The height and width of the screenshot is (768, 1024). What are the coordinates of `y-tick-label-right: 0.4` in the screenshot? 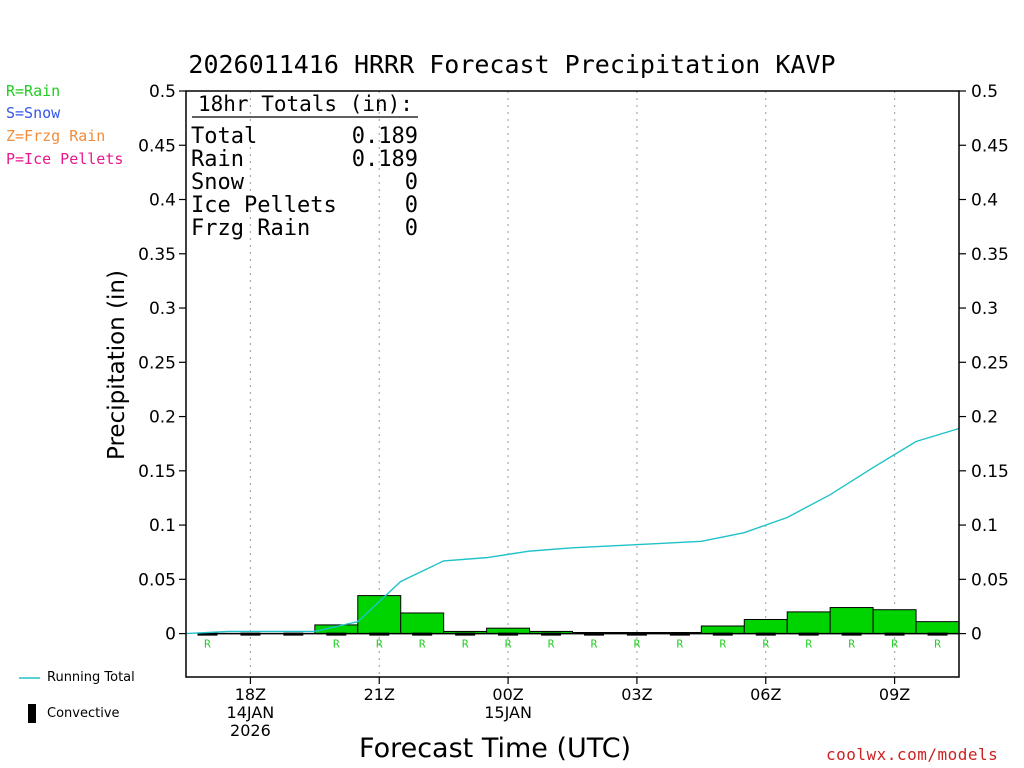 It's located at (984, 201).